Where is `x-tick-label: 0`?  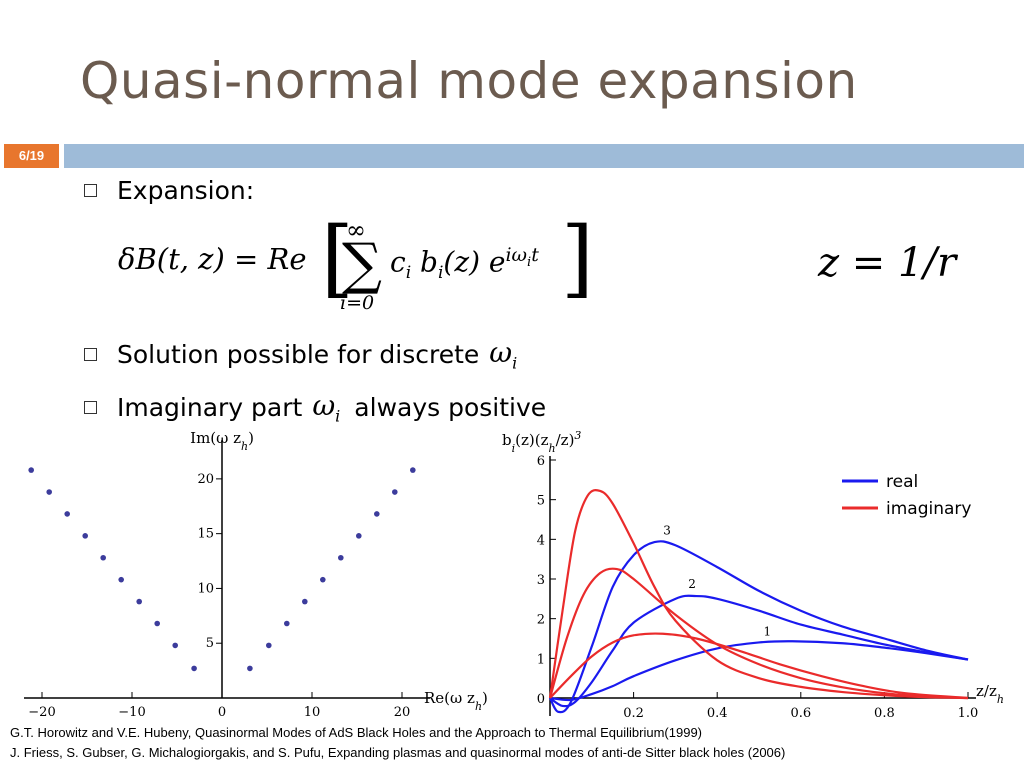
x-tick-label: 0 is located at coordinates (222, 712).